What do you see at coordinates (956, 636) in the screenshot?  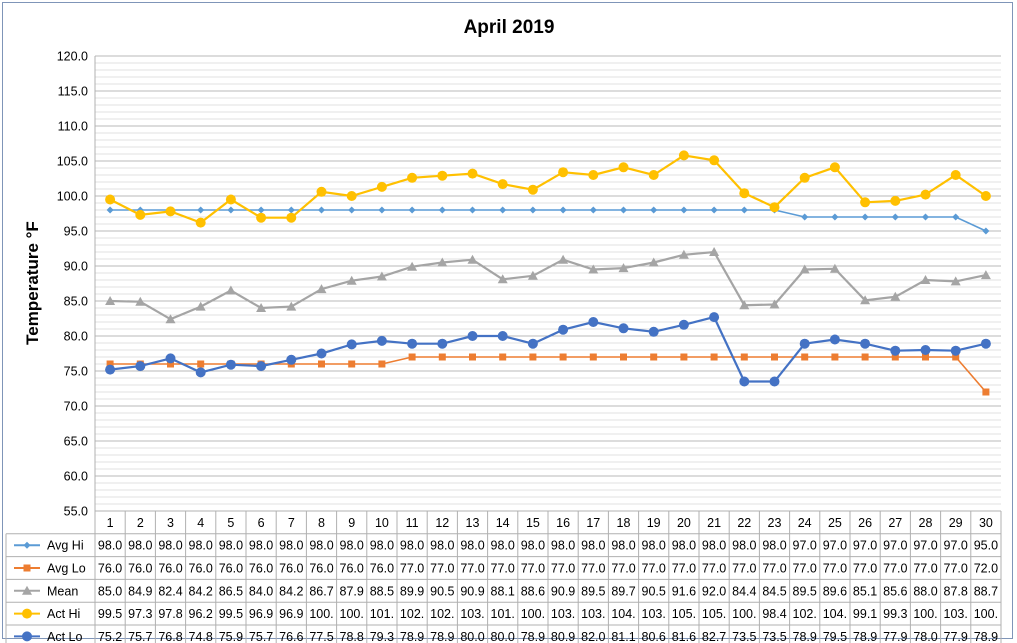 I see `table-cell-act-lo: 77.9` at bounding box center [956, 636].